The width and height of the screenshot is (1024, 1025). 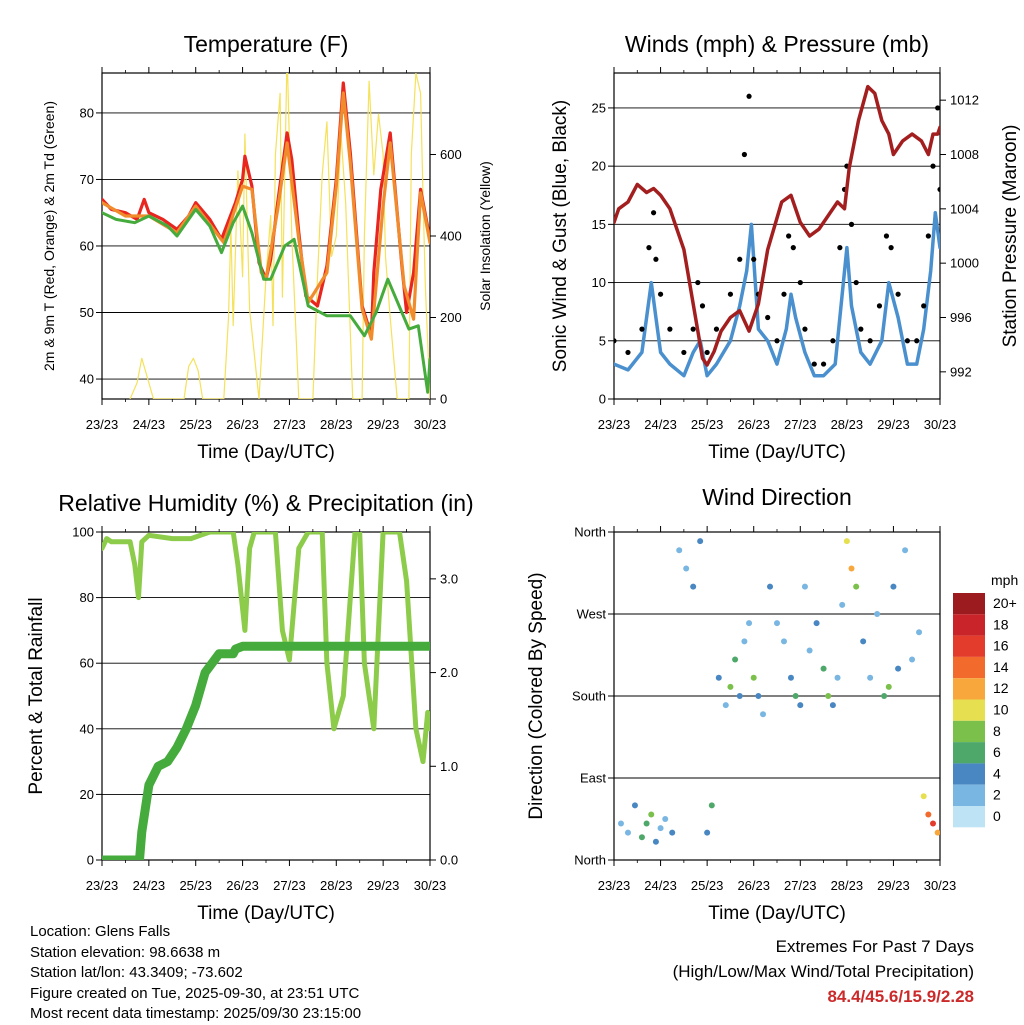 What do you see at coordinates (964, 208) in the screenshot?
I see `y-tick-label-right: 1004` at bounding box center [964, 208].